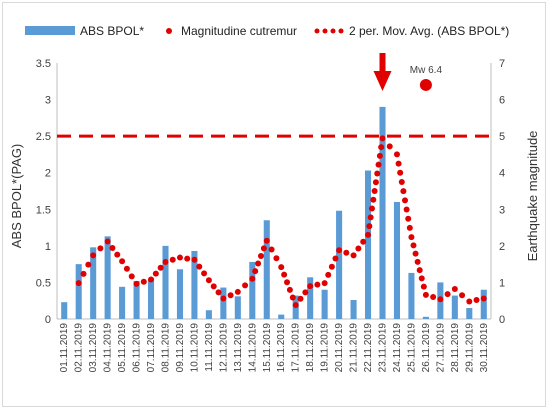  Describe the element at coordinates (281, 348) in the screenshot. I see `x-tick-label: 16.11.2019` at that location.